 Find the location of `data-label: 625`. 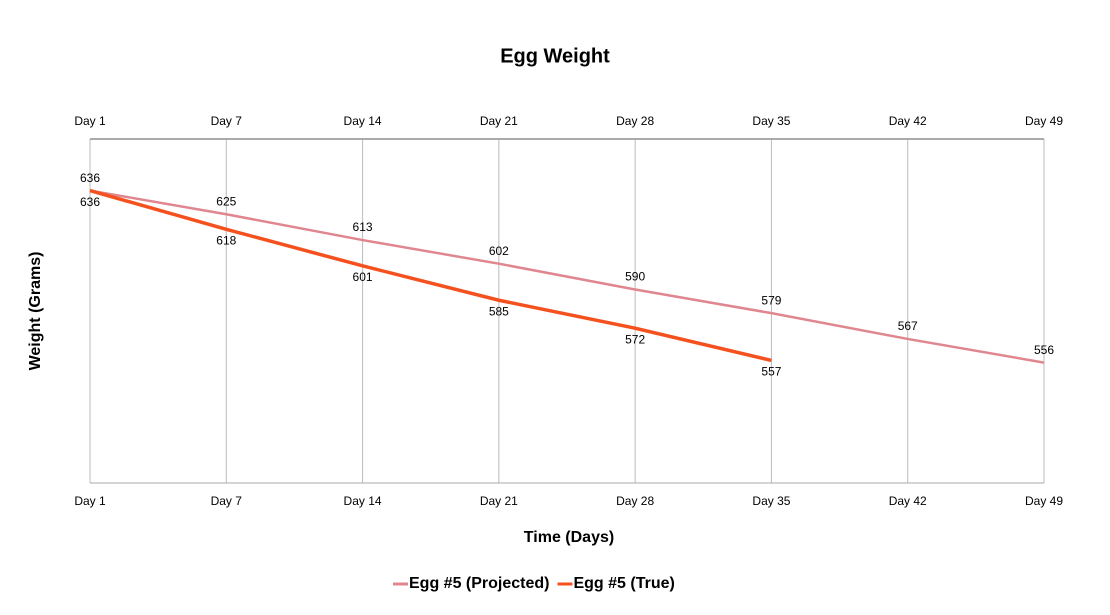

data-label: 625 is located at coordinates (226, 201).